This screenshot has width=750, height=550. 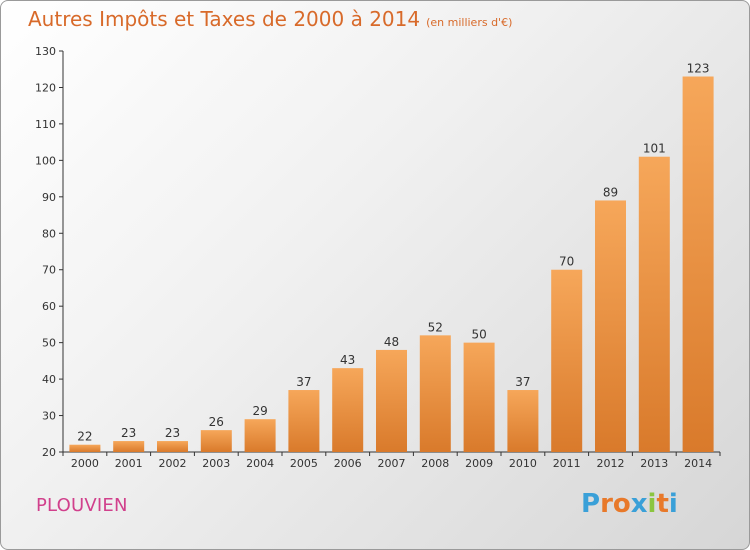 What do you see at coordinates (85, 463) in the screenshot?
I see `x-tick-label: 2000` at bounding box center [85, 463].